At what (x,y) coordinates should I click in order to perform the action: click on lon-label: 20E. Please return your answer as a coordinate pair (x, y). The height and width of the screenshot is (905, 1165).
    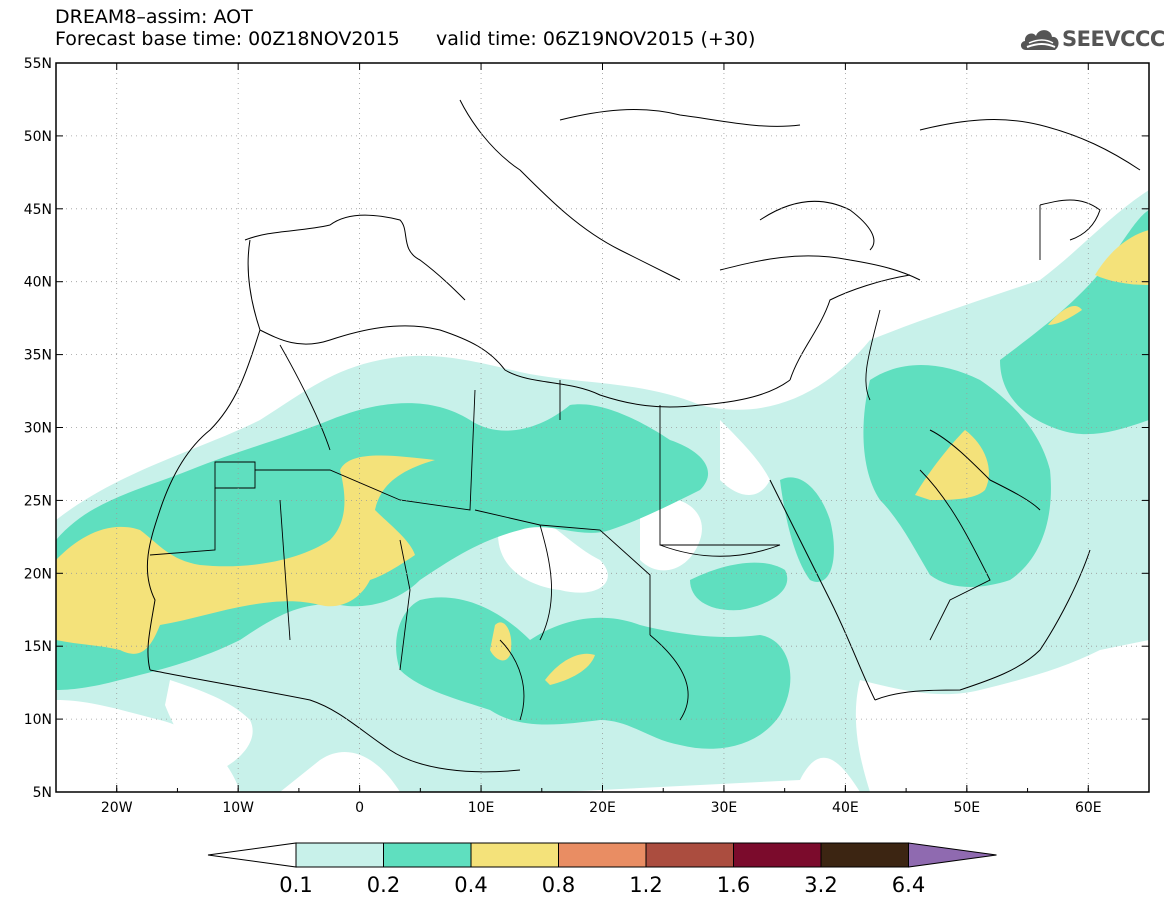
    Looking at the image, I should click on (602, 808).